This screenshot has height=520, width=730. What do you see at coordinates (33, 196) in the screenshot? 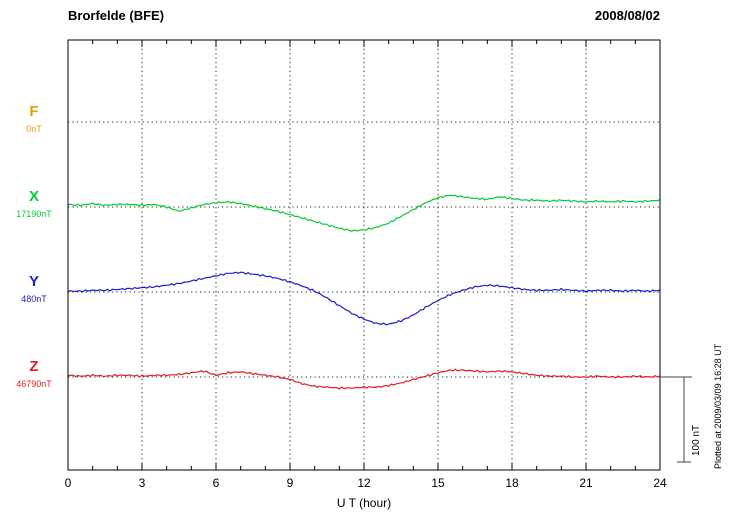
I see `component-name-X: X` at bounding box center [33, 196].